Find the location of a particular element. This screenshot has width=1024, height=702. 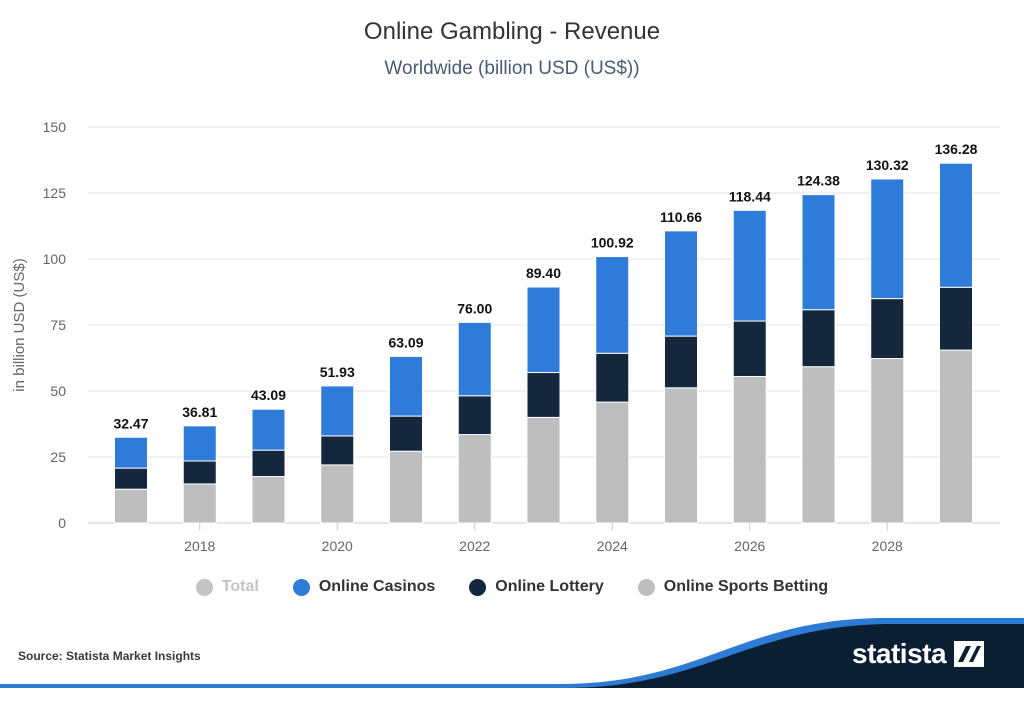

total-data-label: 100.92 is located at coordinates (612, 243).